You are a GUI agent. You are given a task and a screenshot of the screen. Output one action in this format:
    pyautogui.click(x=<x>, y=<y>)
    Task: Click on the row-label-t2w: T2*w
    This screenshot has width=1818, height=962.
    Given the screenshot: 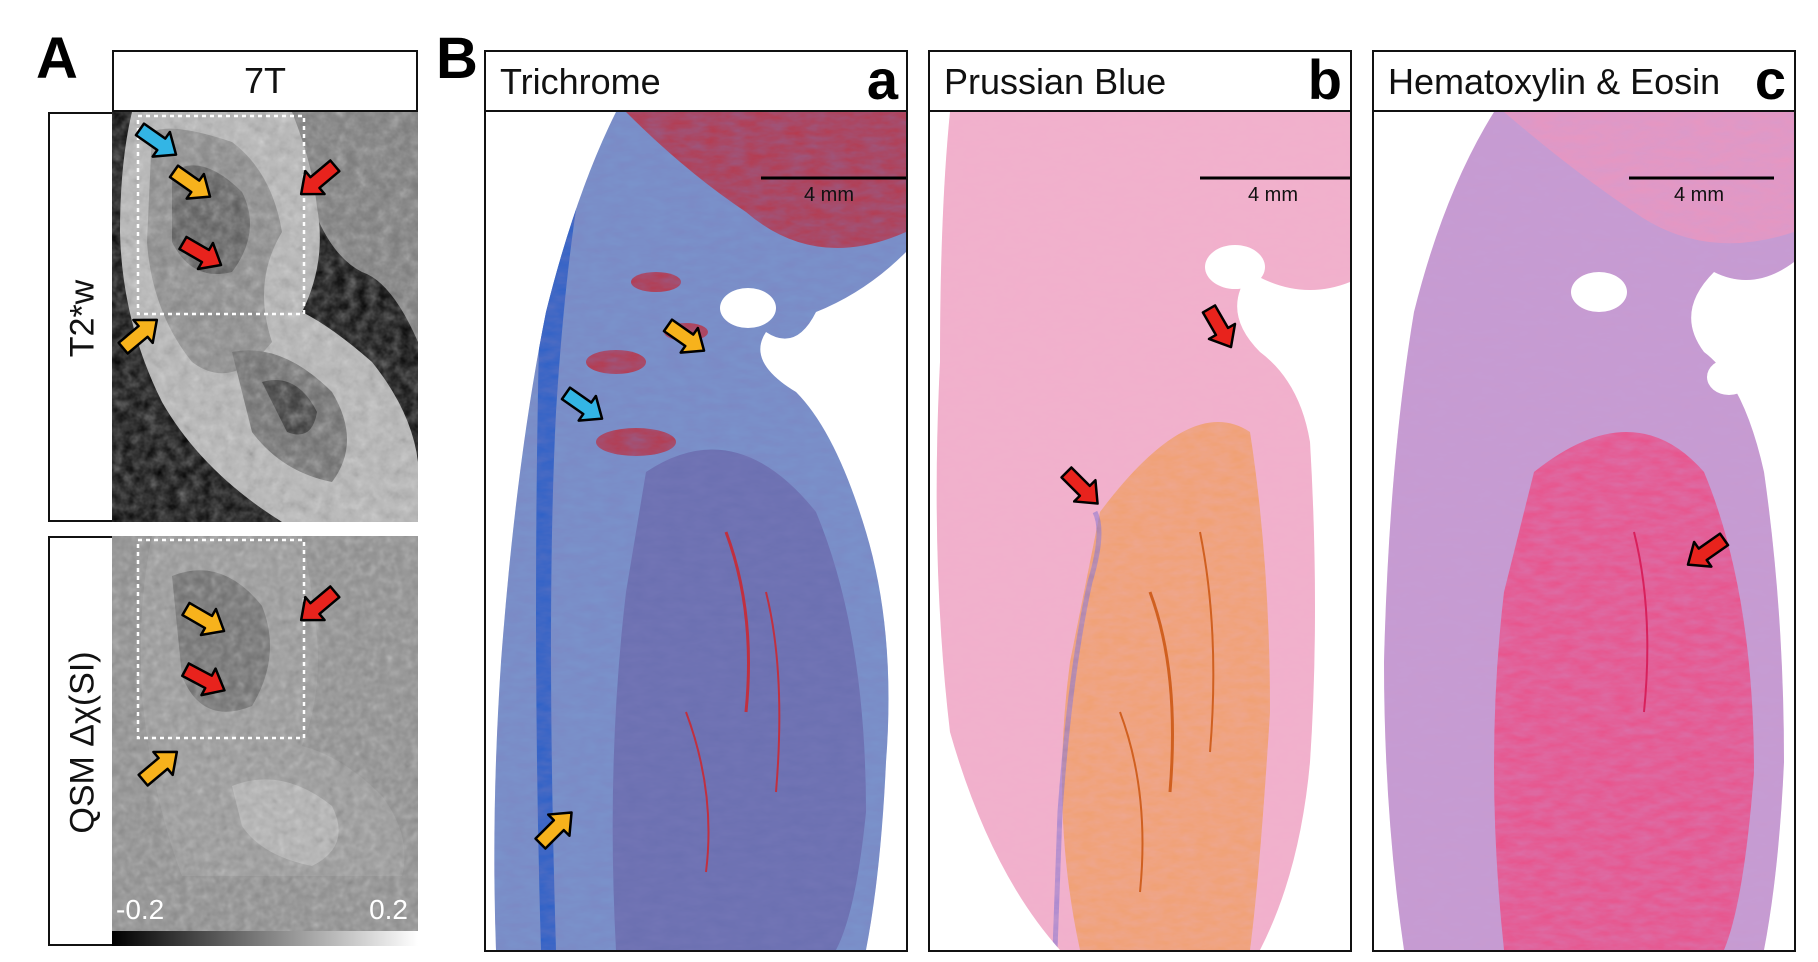 What is the action you would take?
    pyautogui.click(x=81, y=317)
    